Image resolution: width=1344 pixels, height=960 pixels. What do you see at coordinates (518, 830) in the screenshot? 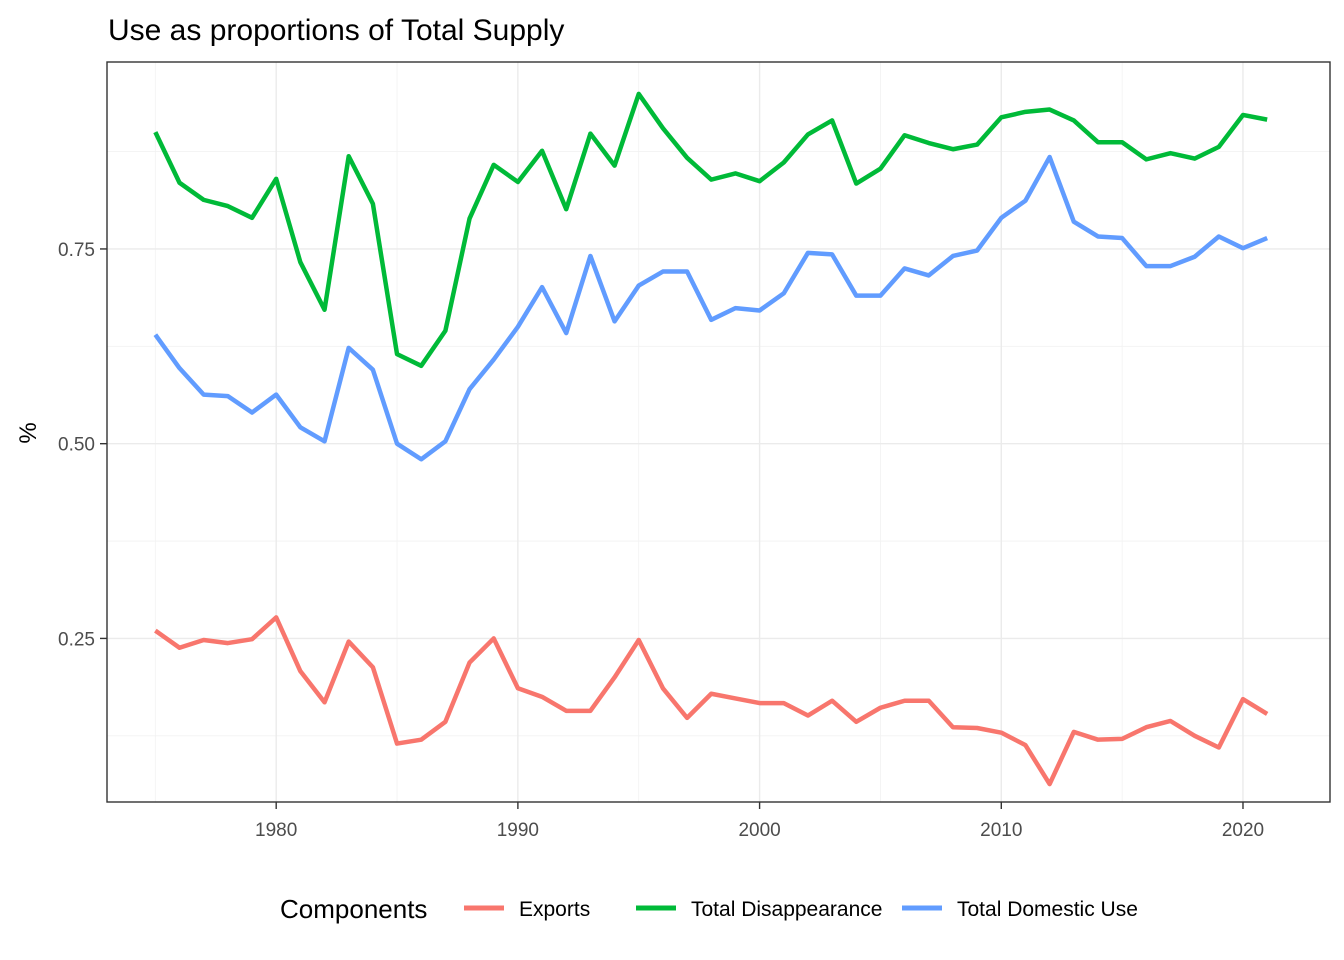
I see `x-tick-label: 1990` at bounding box center [518, 830].